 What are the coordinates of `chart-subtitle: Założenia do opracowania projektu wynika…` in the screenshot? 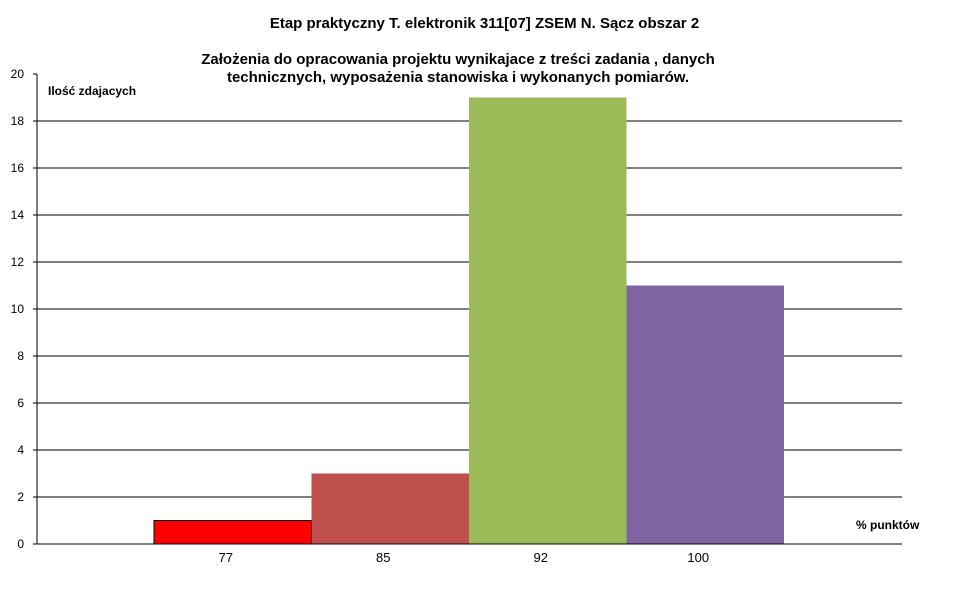 It's located at (458, 69).